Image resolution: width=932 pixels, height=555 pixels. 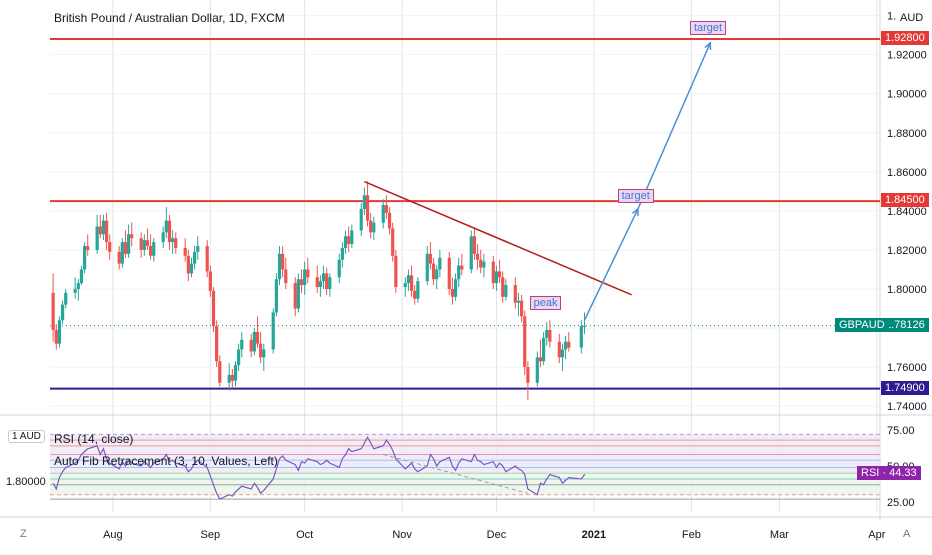 What do you see at coordinates (23, 534) in the screenshot?
I see `log-scale-toggle-icon: Z` at bounding box center [23, 534].